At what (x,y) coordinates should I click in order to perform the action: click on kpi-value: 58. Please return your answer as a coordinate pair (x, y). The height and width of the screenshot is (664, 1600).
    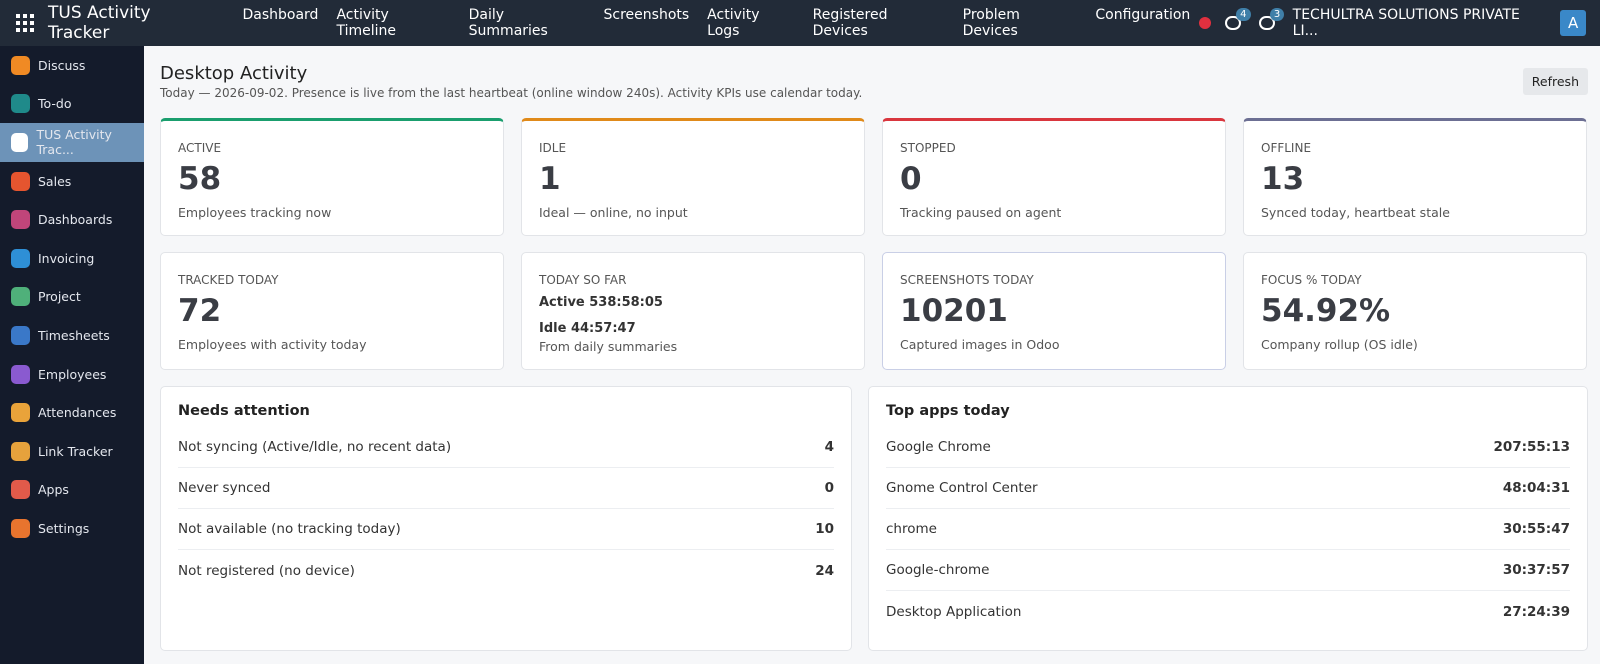
    Looking at the image, I should click on (200, 179).